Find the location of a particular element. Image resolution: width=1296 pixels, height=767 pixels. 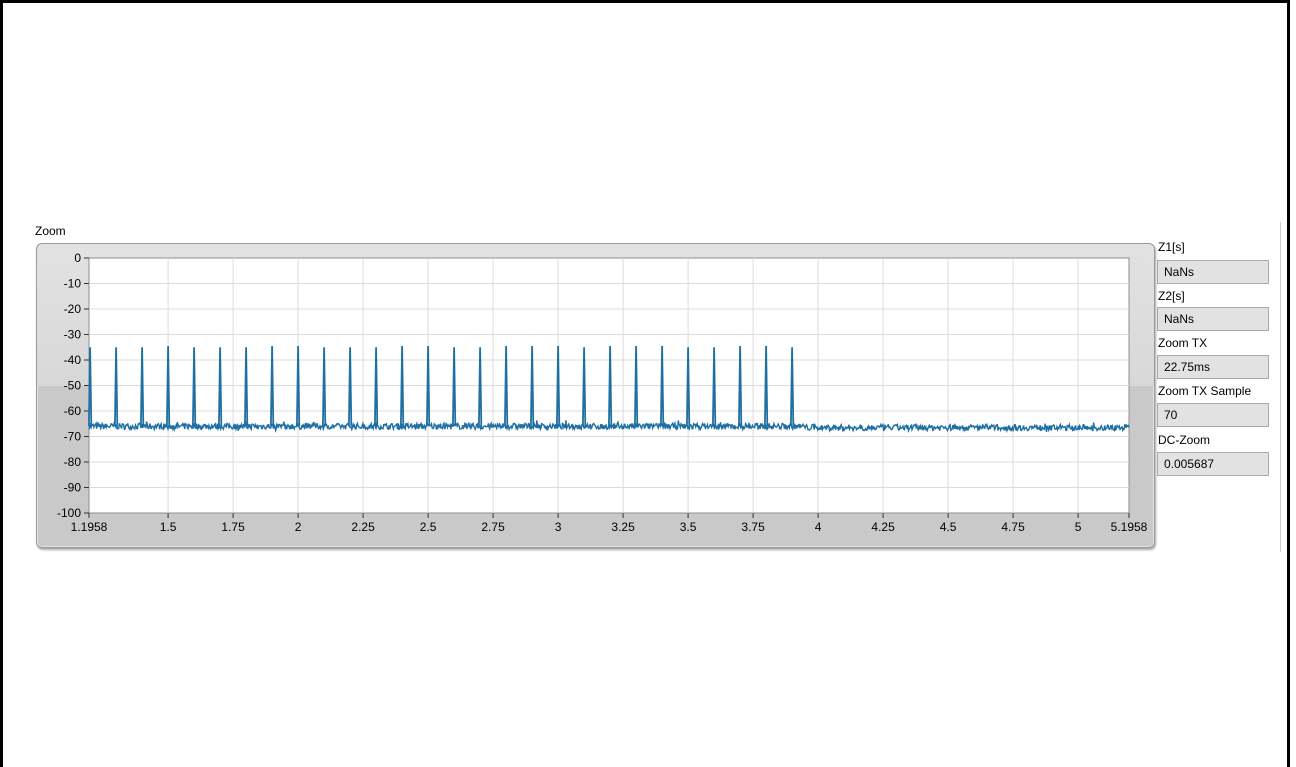

x-tick-label: 1.5 is located at coordinates (168, 527).